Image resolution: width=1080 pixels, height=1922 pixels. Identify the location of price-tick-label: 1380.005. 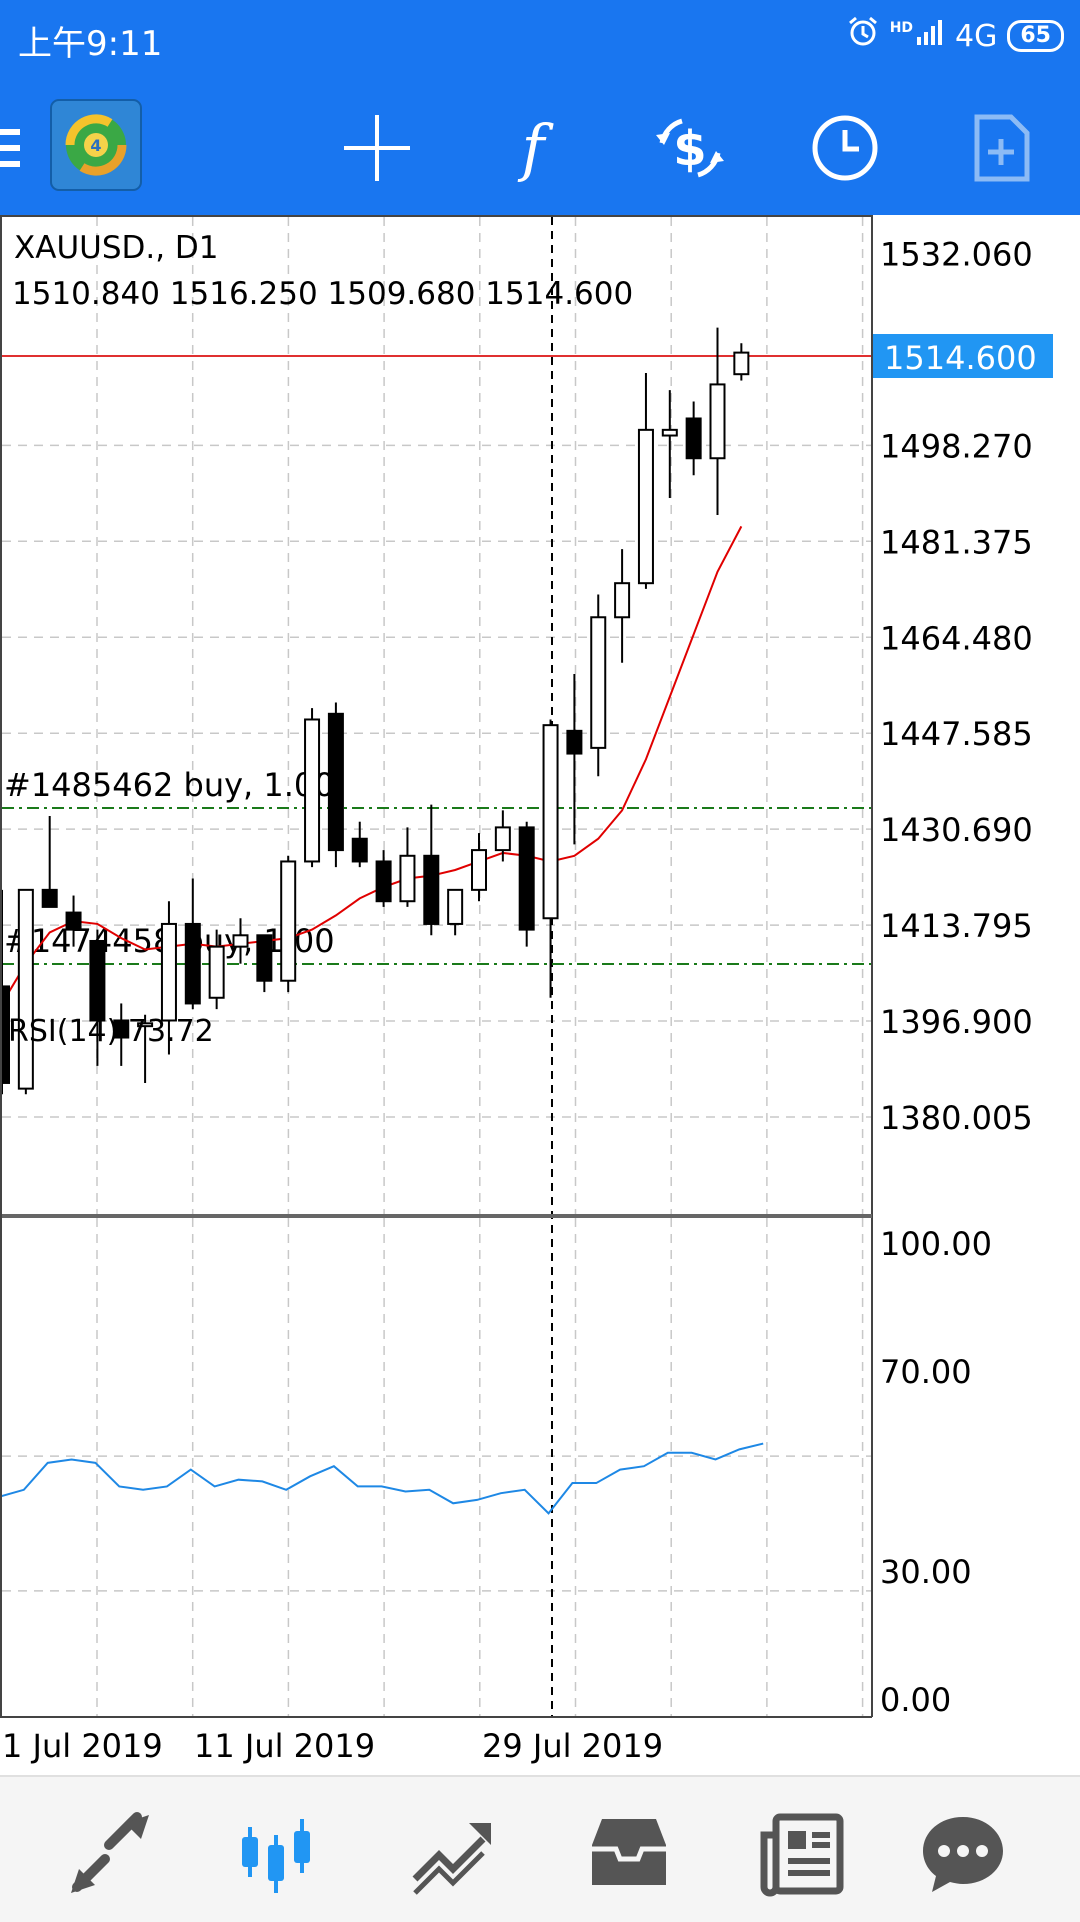
(956, 1118).